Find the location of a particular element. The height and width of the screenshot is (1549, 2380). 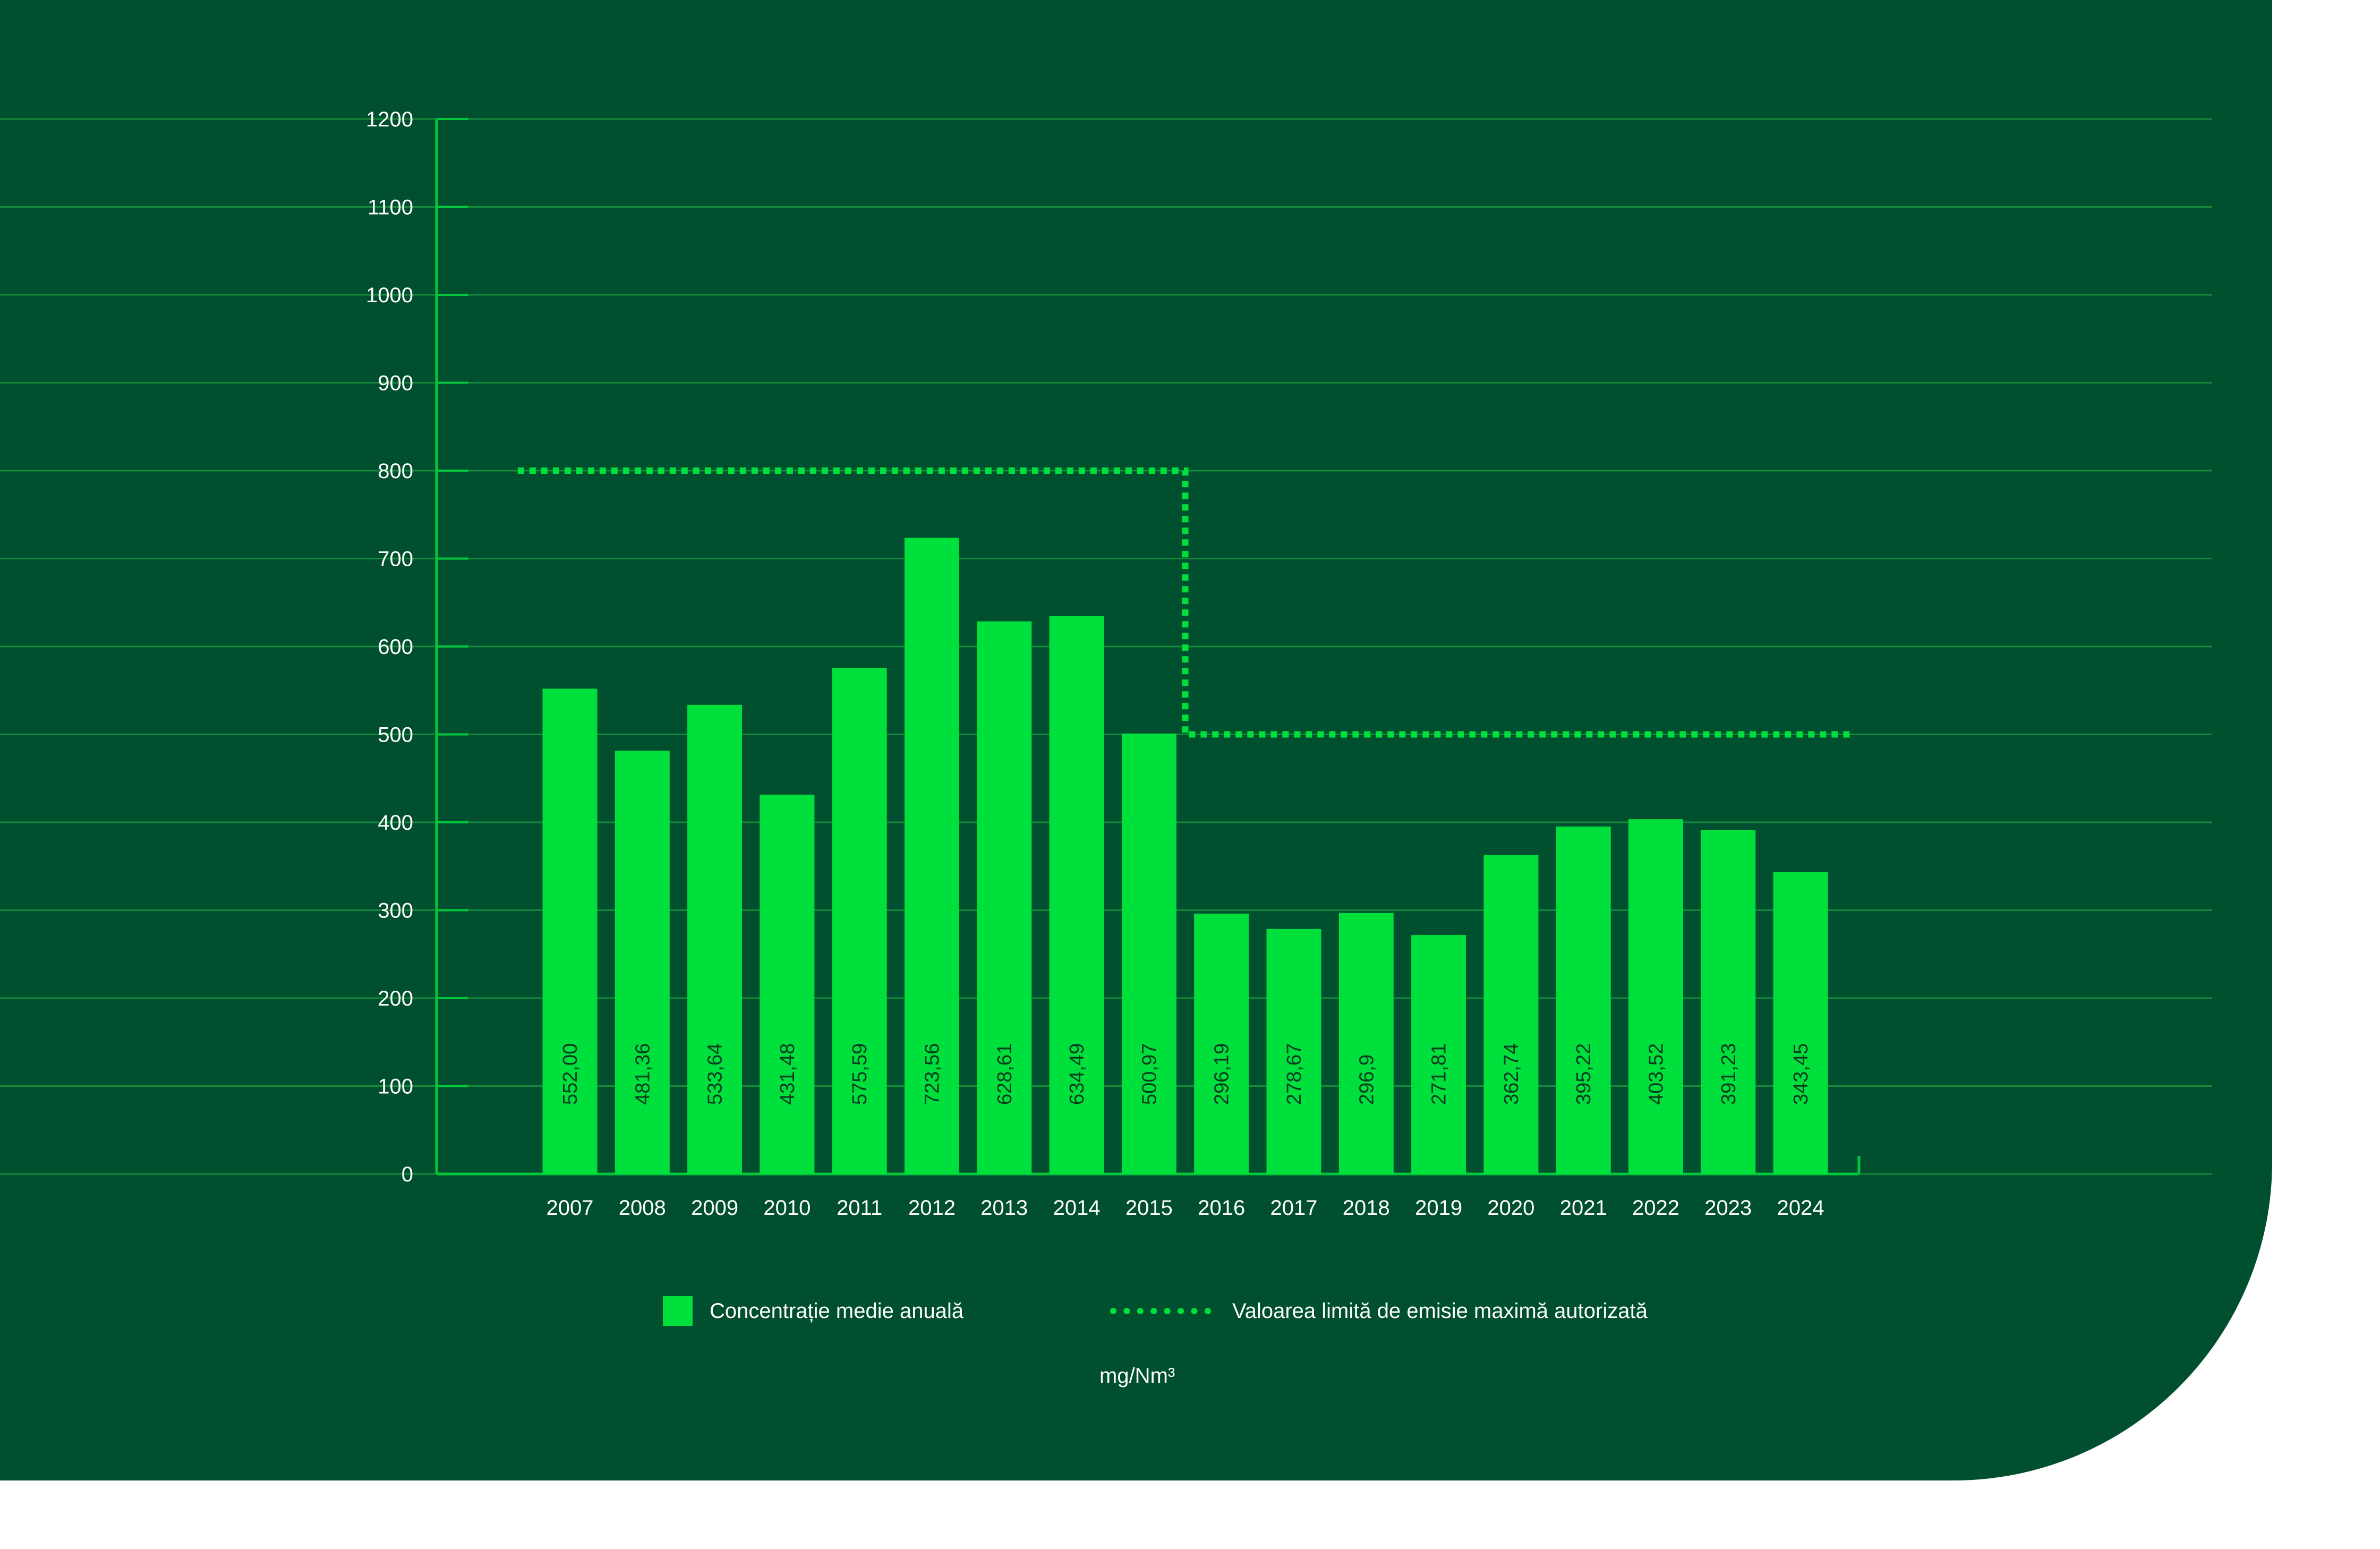

y-tick-label: 1200 is located at coordinates (389, 119).